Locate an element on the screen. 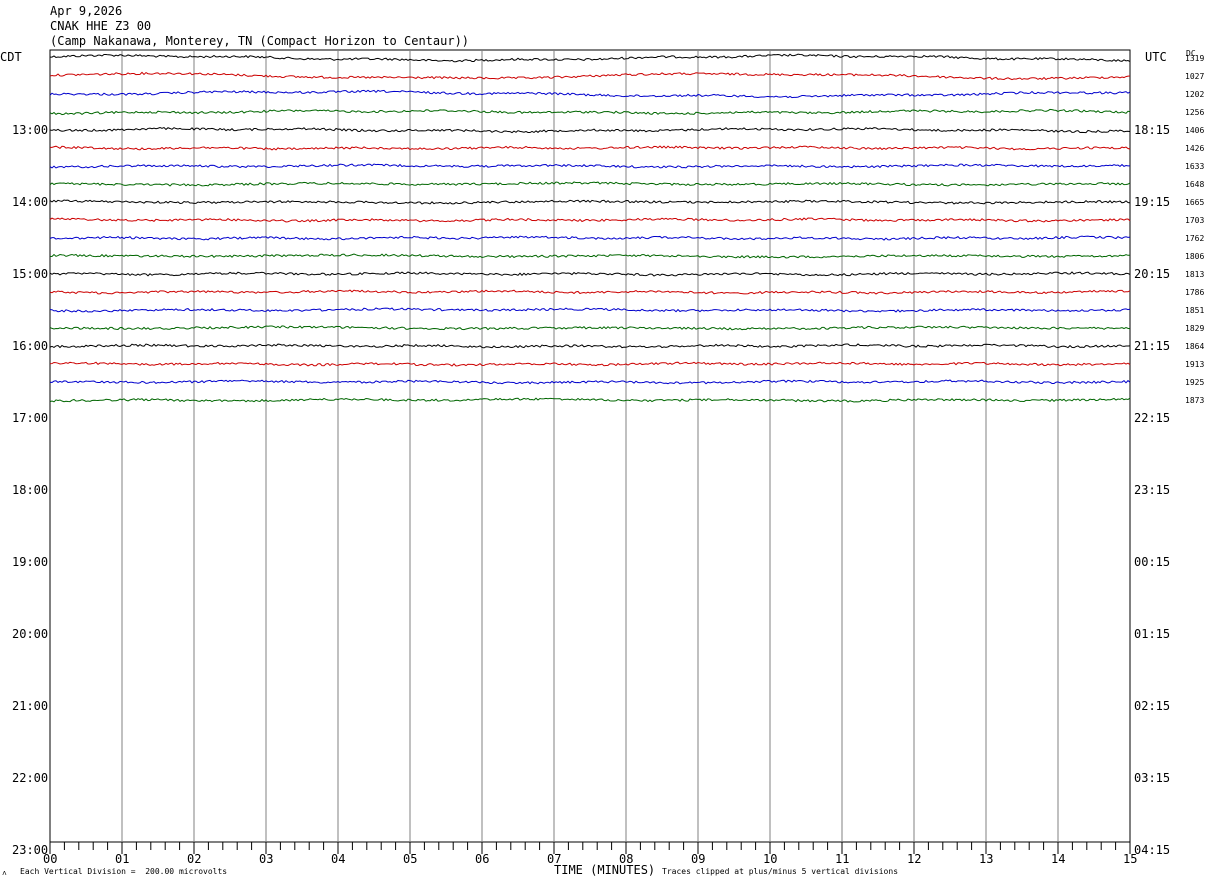 This screenshot has width=1210, height=886. x-tick-label: 00 is located at coordinates (50, 859).